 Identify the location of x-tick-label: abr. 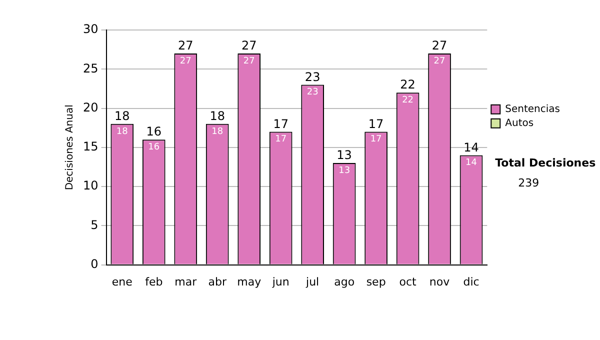
(217, 281).